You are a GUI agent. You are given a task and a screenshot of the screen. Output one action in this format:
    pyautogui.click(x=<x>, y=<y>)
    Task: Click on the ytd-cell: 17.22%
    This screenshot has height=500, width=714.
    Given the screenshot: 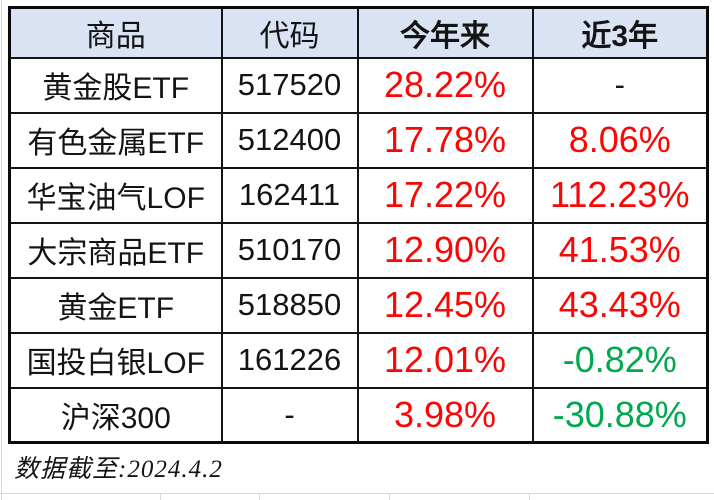 What is the action you would take?
    pyautogui.click(x=445, y=195)
    